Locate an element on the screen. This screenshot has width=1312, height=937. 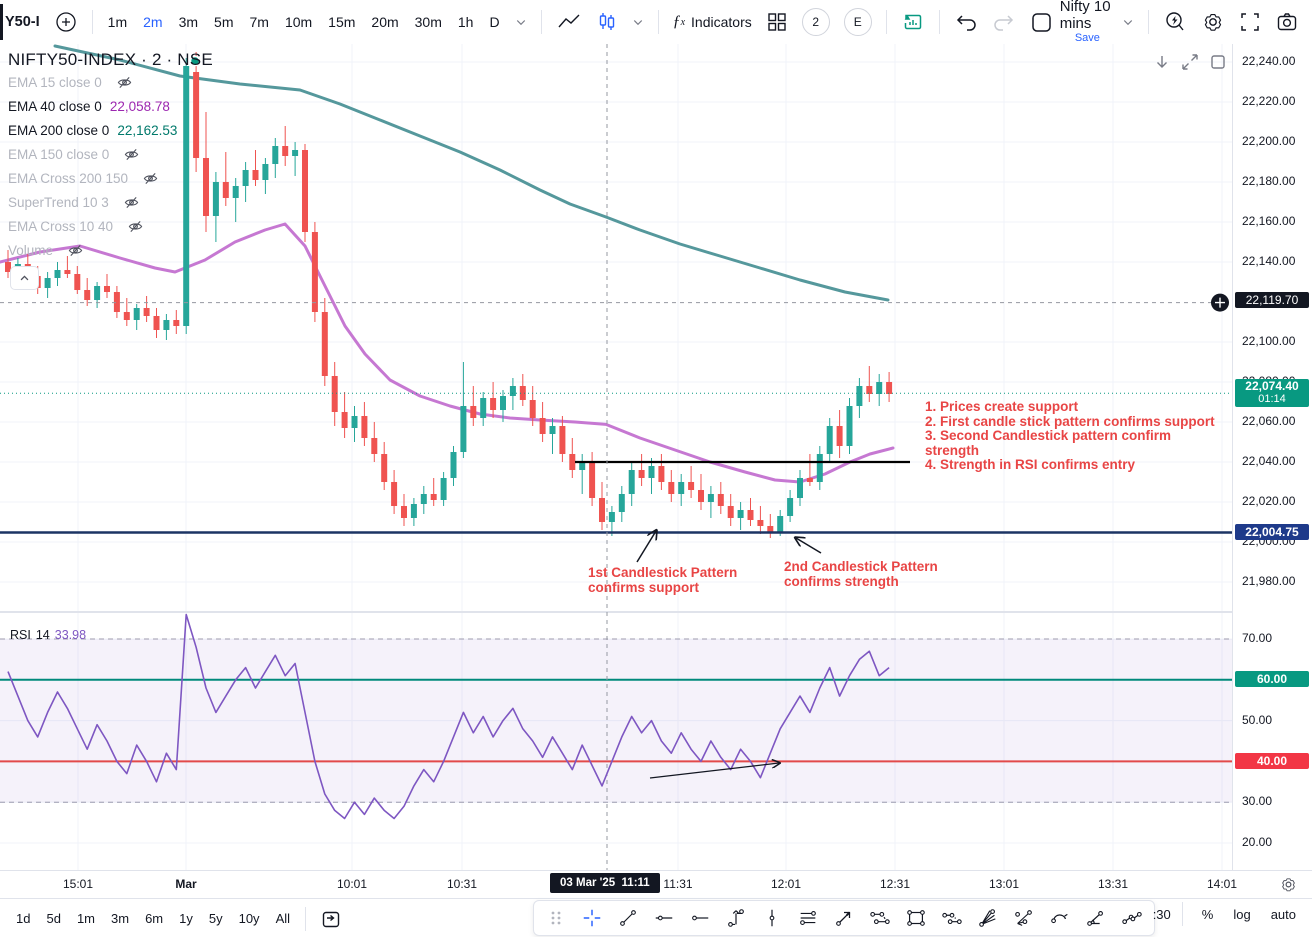
legend-collapse-button is located at coordinates (24, 278).